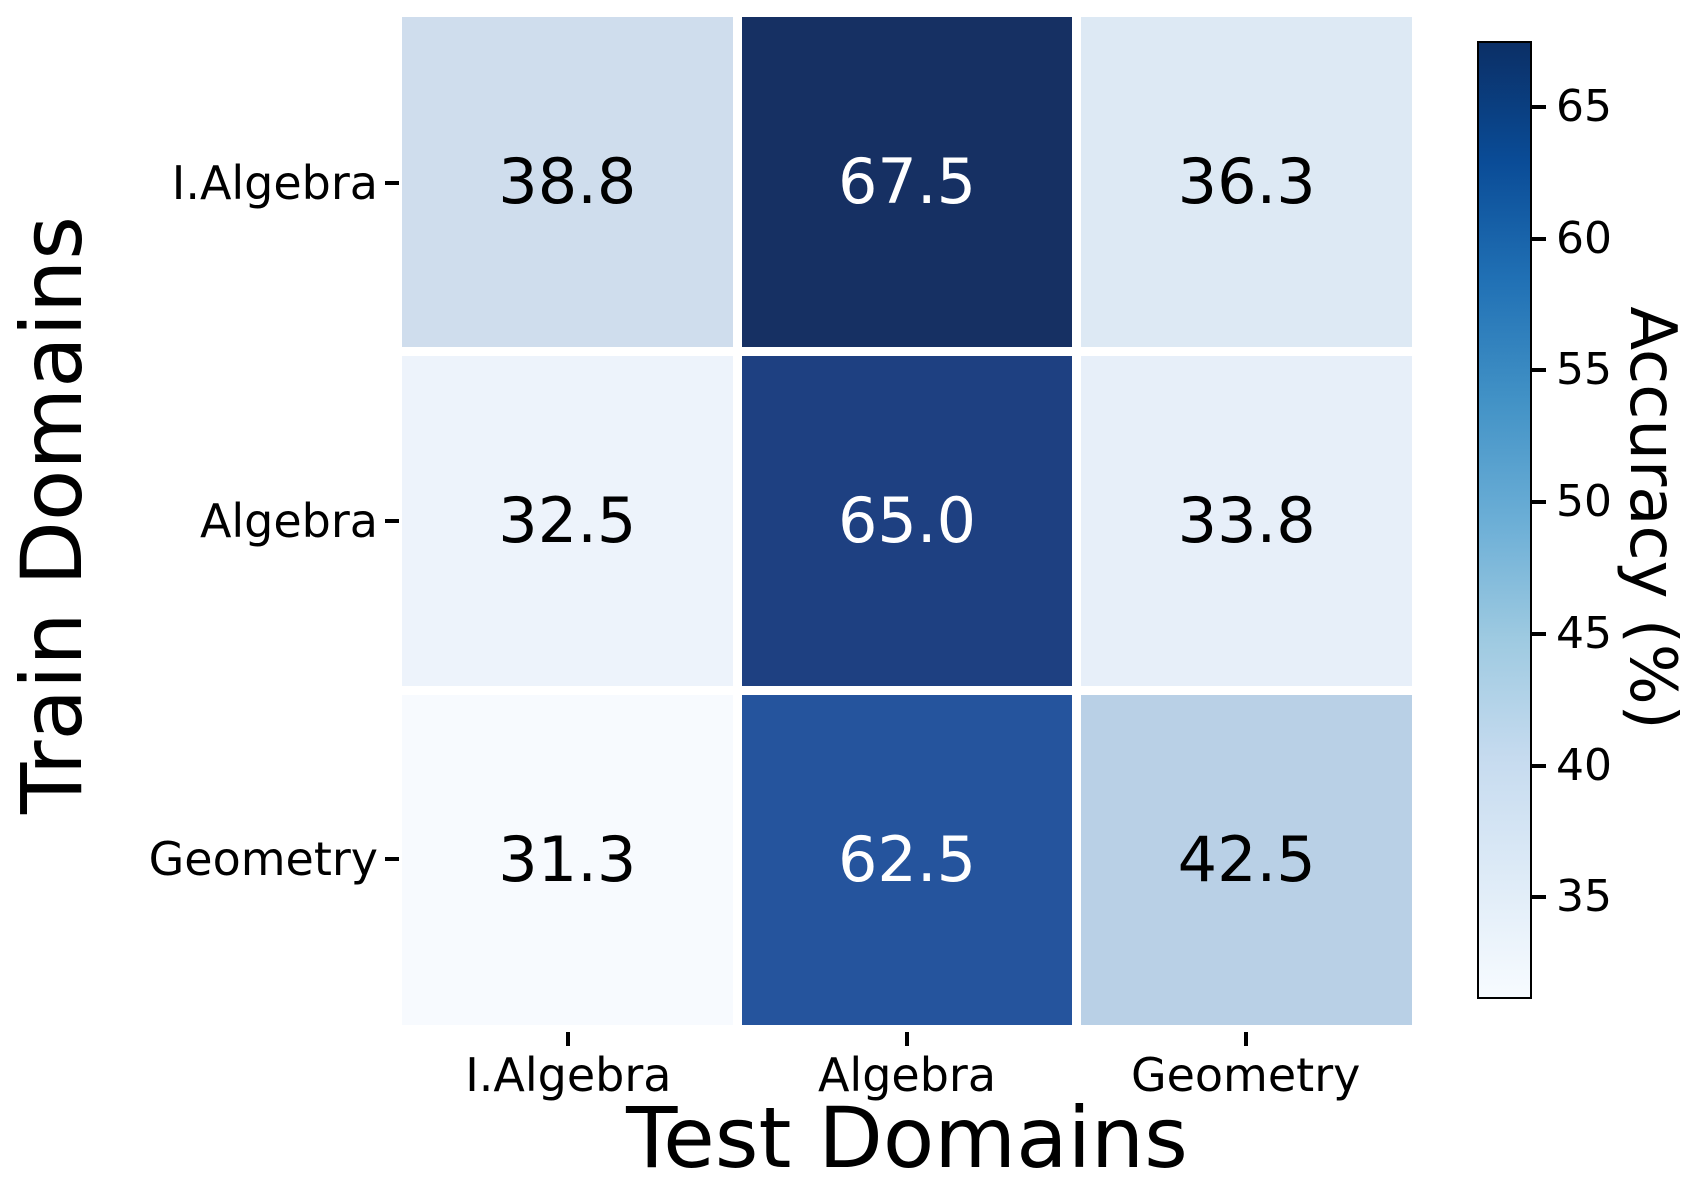  Describe the element at coordinates (567, 521) in the screenshot. I see `heatmap-cell: 32.5` at that location.